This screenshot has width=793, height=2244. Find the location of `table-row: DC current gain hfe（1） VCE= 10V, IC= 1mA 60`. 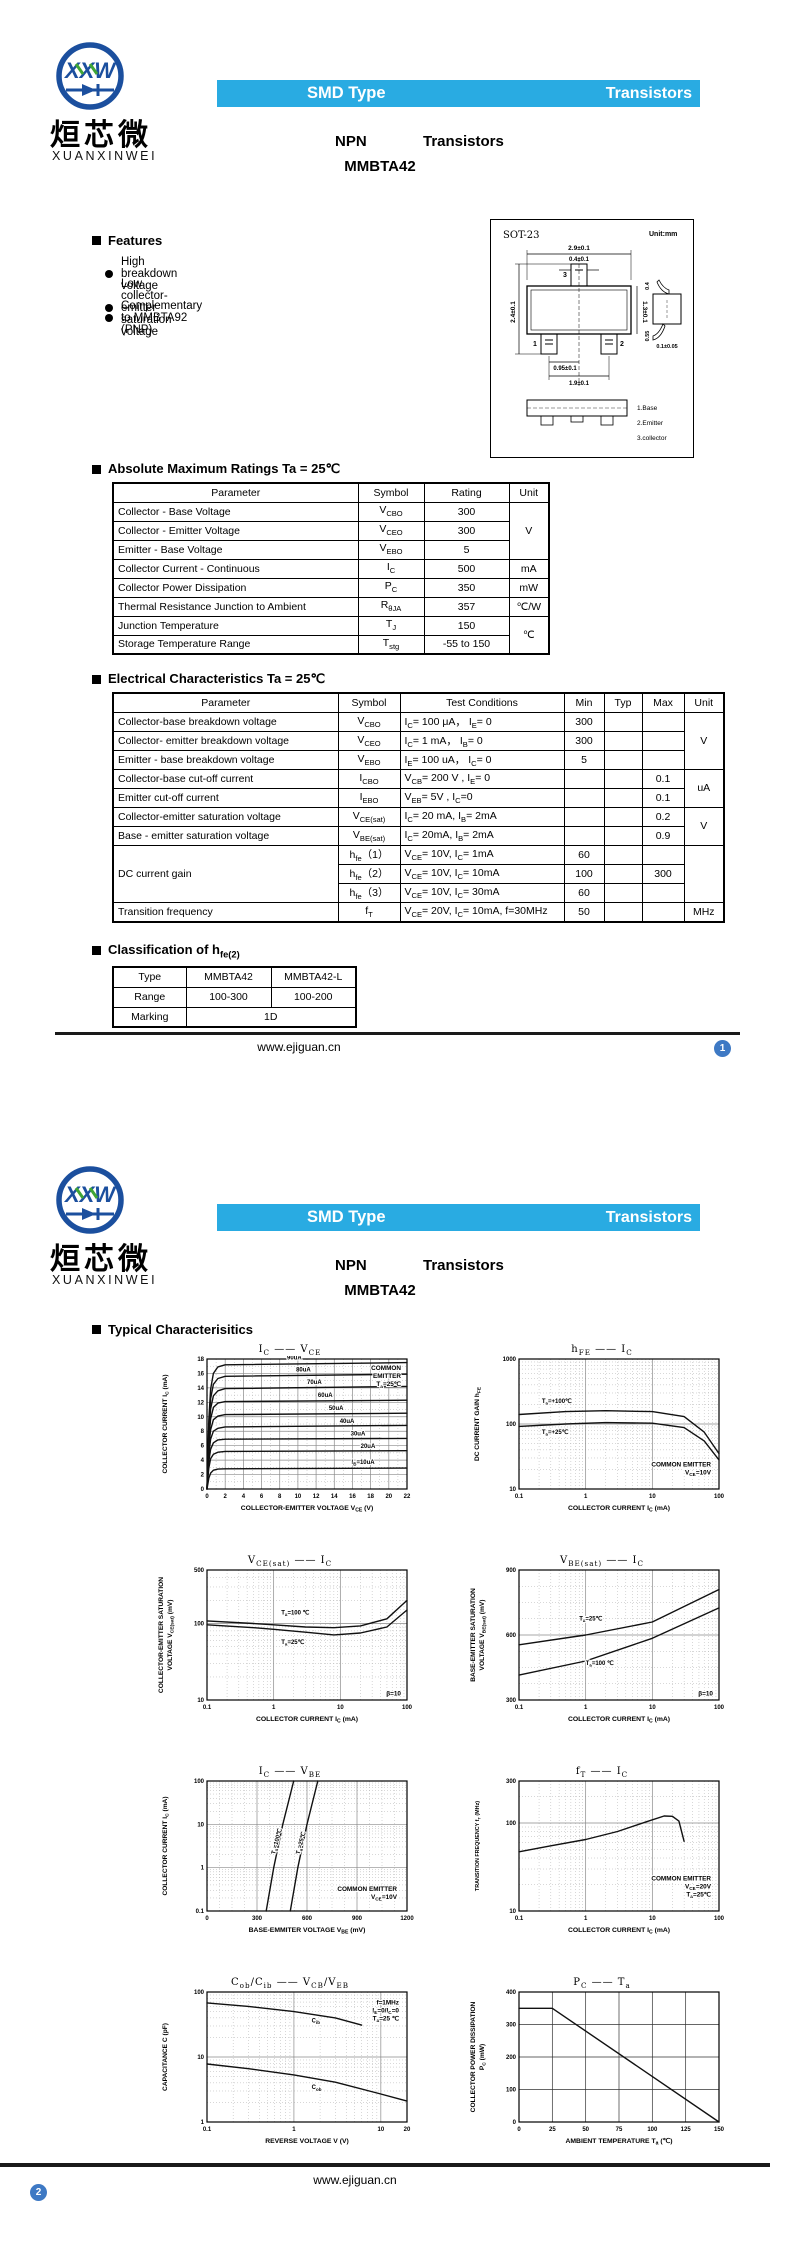

table-row: DC current gain hfe（1） VCE= 10V, IC= 1mA 60 is located at coordinates (418, 874).